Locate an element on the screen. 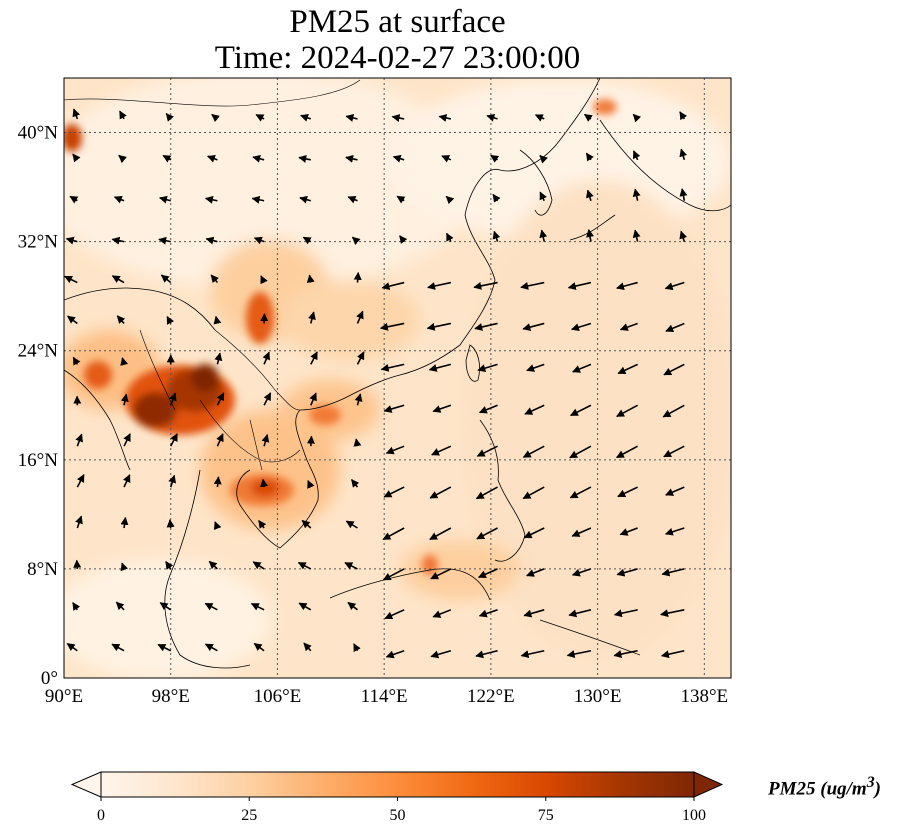 The image size is (905, 836). colorbar: 0 25 50 75 100 is located at coordinates (397, 797).